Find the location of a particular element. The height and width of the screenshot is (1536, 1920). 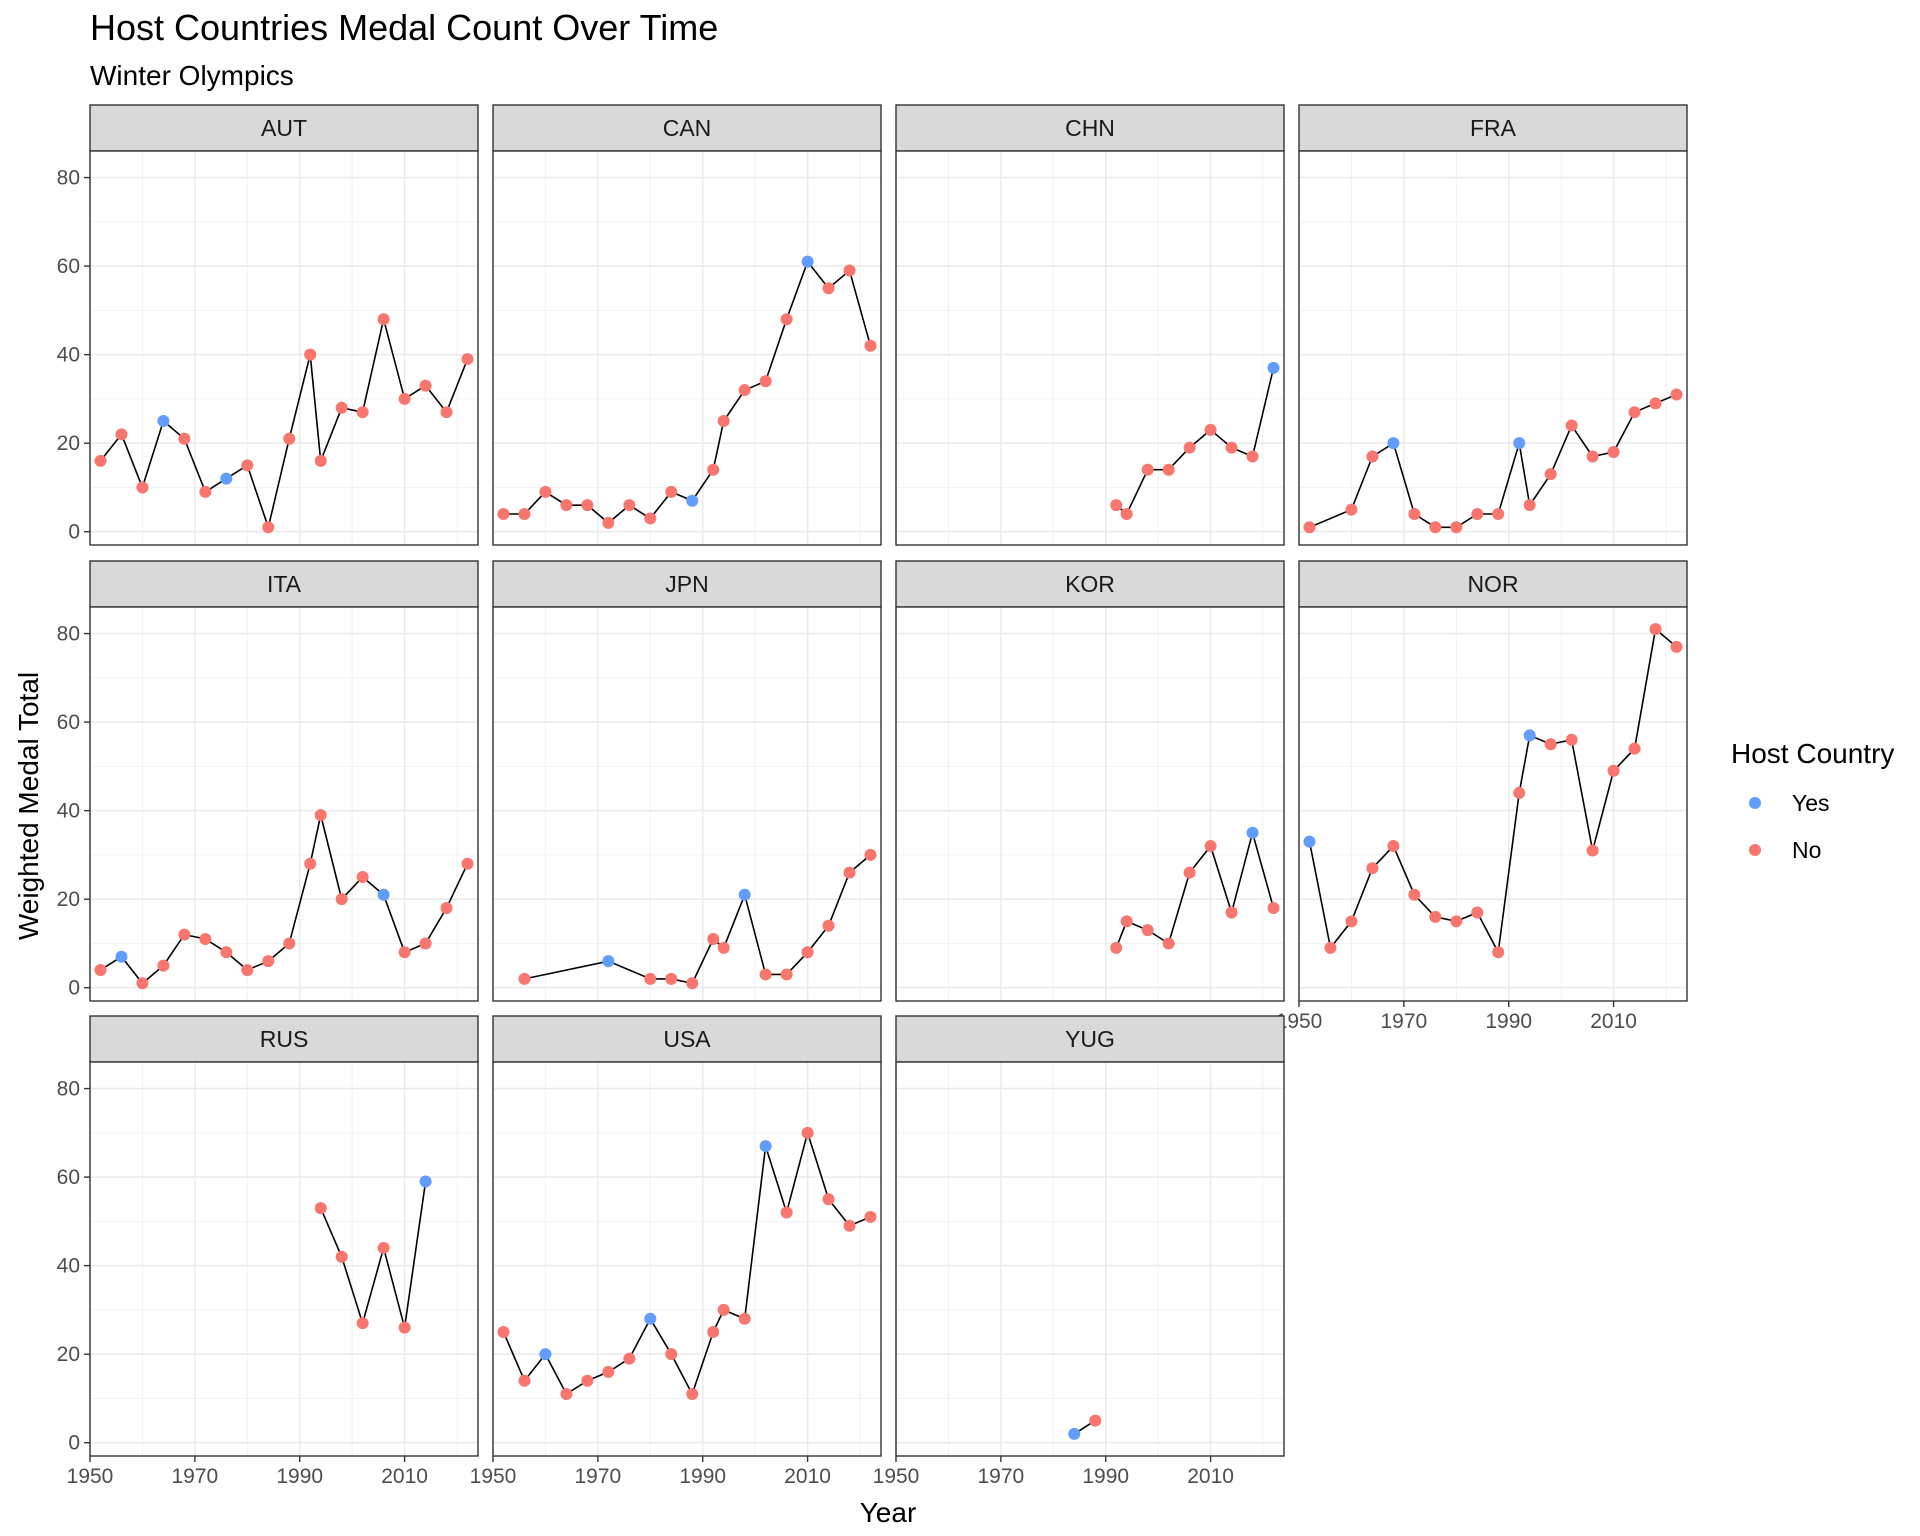

x-tick-label: 1990 is located at coordinates (299, 1476).